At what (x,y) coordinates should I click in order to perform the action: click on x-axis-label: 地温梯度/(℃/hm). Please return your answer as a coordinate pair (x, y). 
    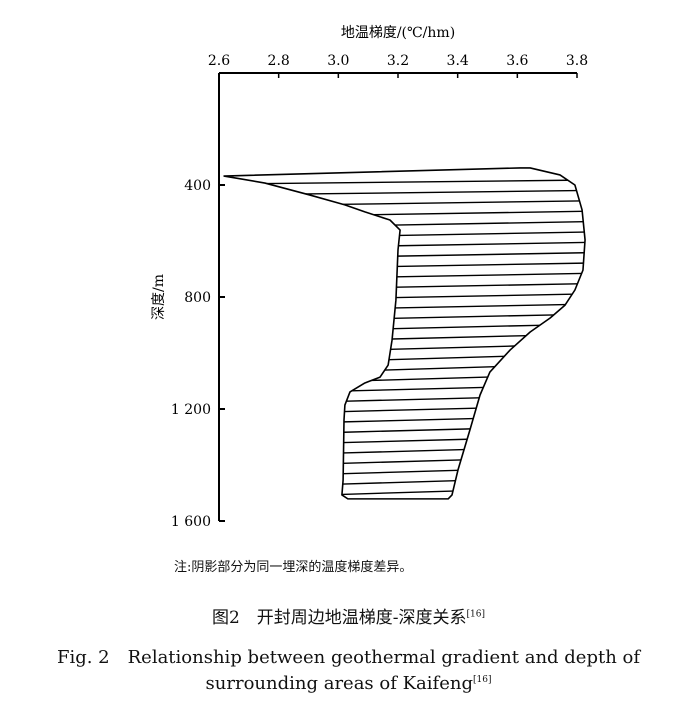
    Looking at the image, I should click on (398, 33).